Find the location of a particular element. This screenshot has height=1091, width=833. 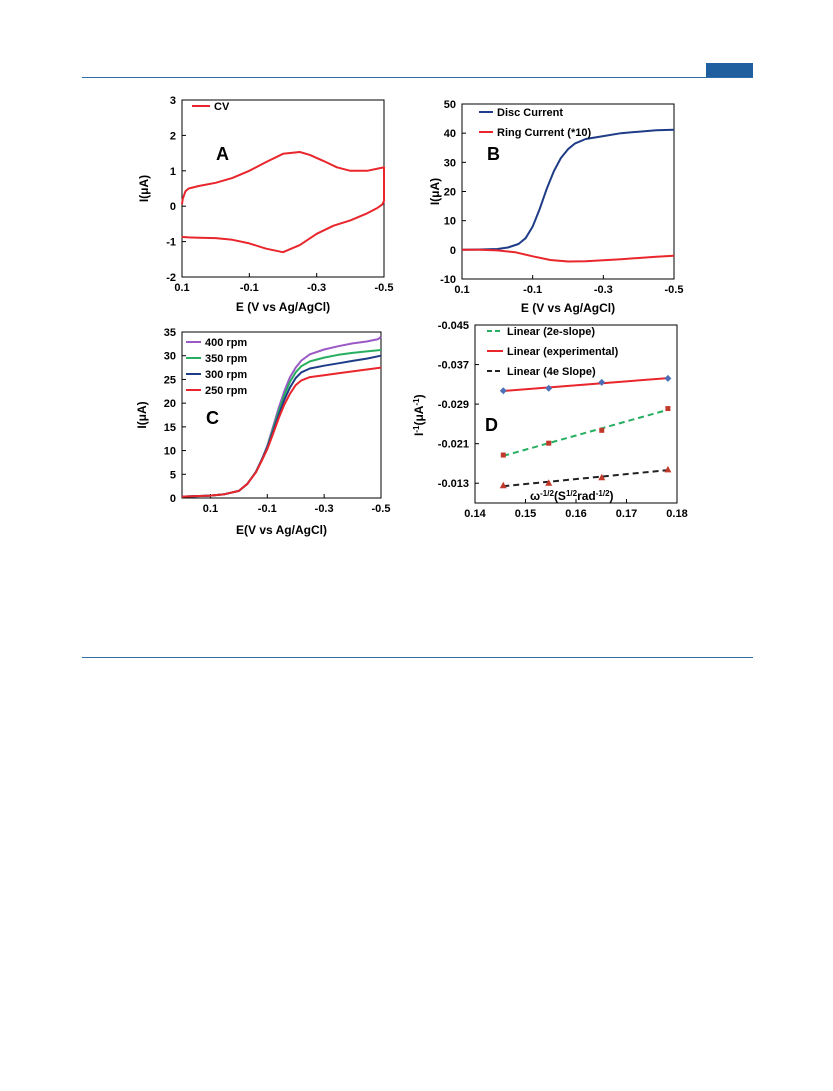

legend-label: 350 rpm is located at coordinates (226, 359).